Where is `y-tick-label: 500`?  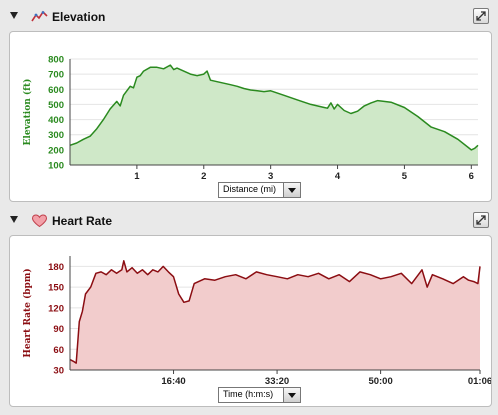
y-tick-label: 500 is located at coordinates (56, 105).